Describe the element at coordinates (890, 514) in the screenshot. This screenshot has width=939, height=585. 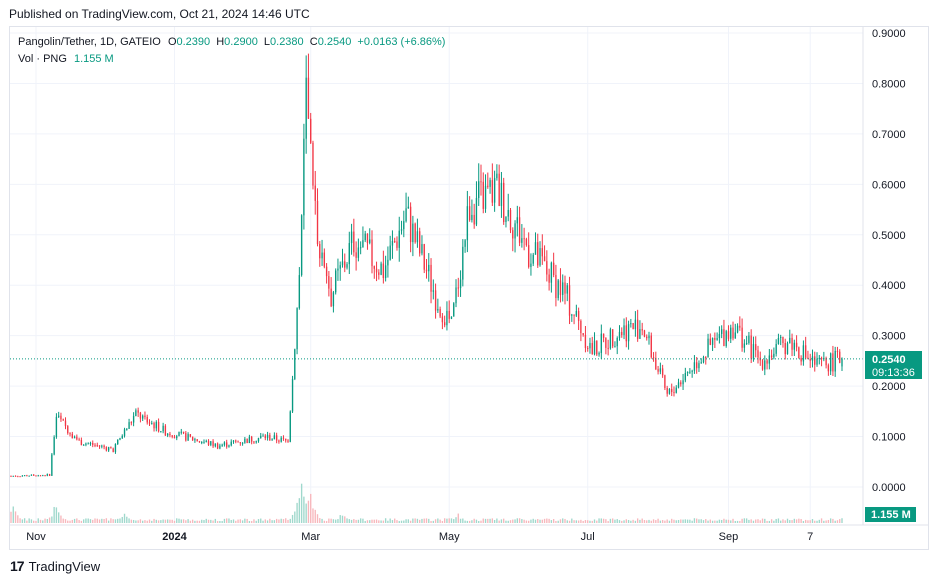
I see `volume-badge: 1.155 M` at that location.